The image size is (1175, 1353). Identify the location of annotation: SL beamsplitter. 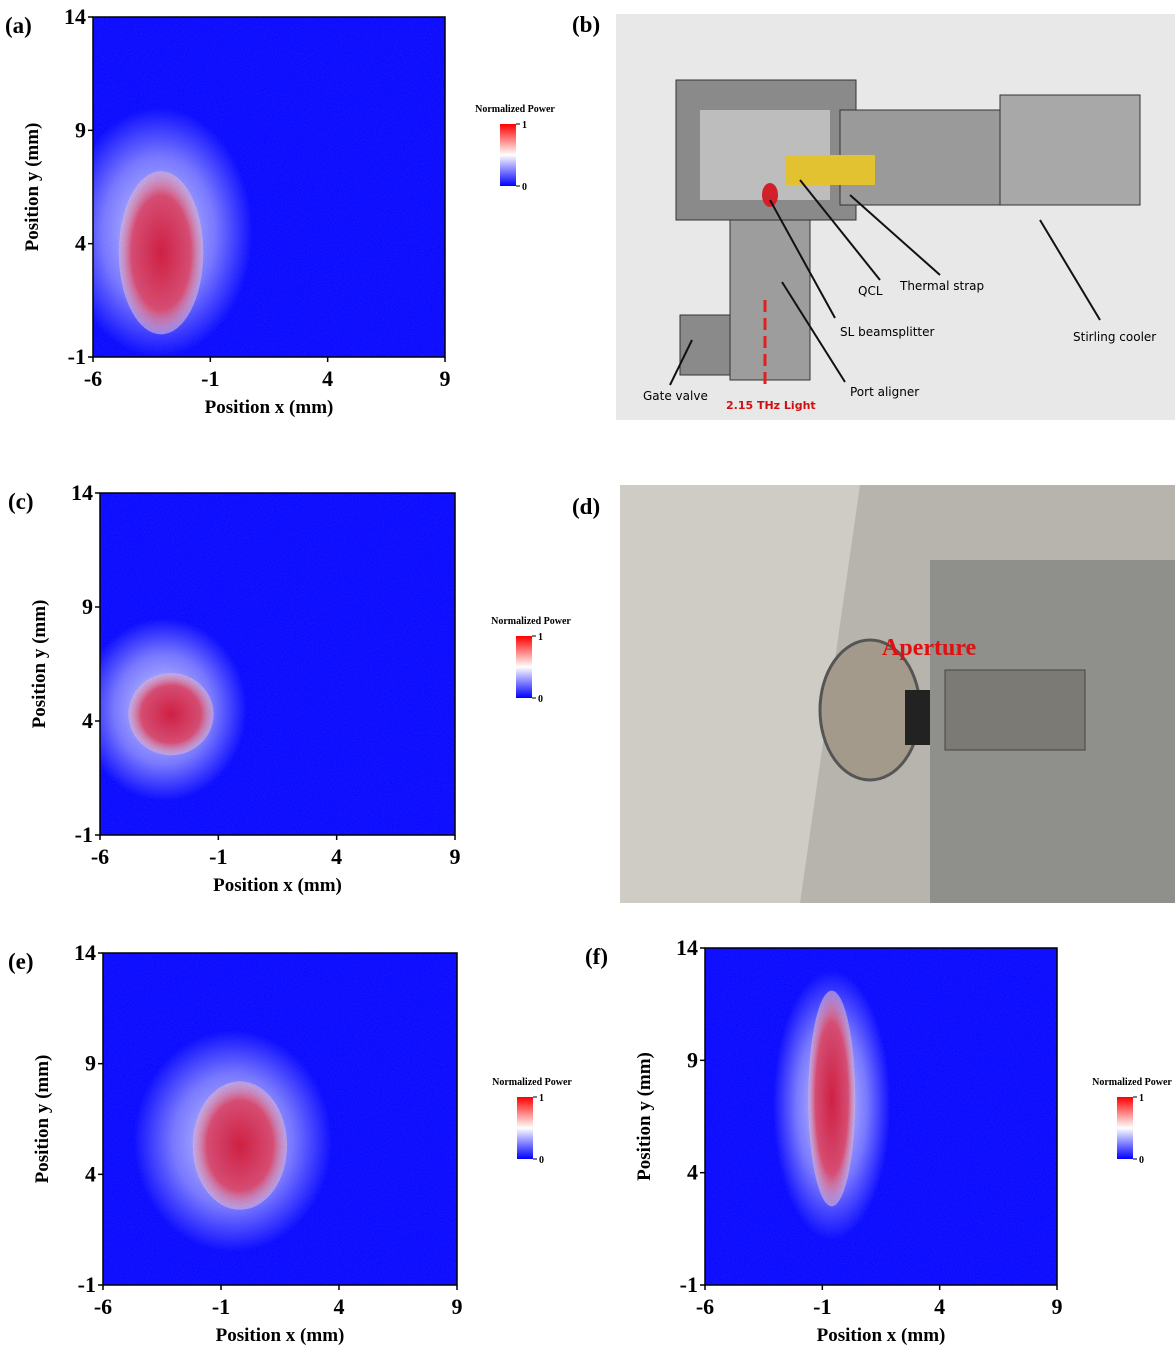
(887, 332).